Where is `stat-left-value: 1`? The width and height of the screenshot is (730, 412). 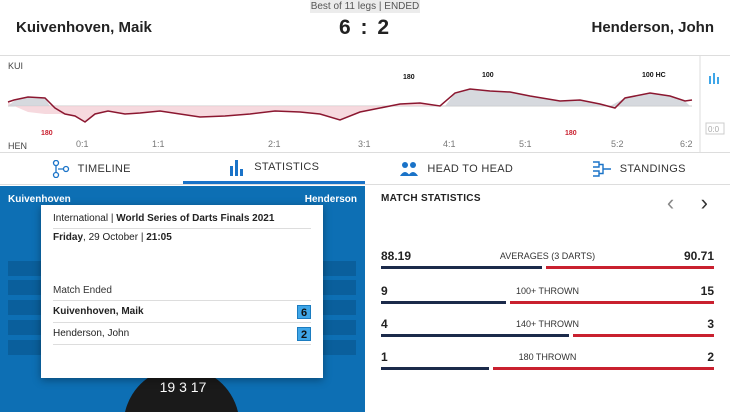 stat-left-value: 1 is located at coordinates (384, 357).